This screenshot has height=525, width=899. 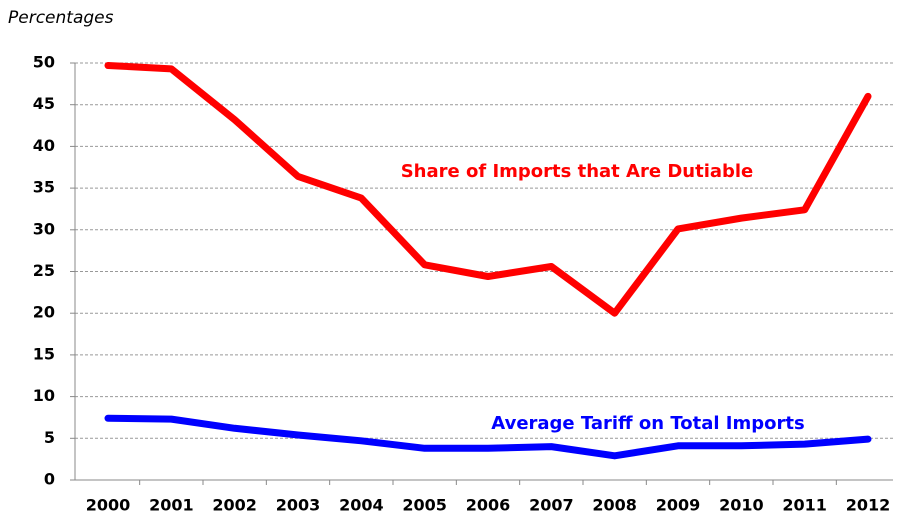 What do you see at coordinates (361, 505) in the screenshot?
I see `x-tick-label: 2004` at bounding box center [361, 505].